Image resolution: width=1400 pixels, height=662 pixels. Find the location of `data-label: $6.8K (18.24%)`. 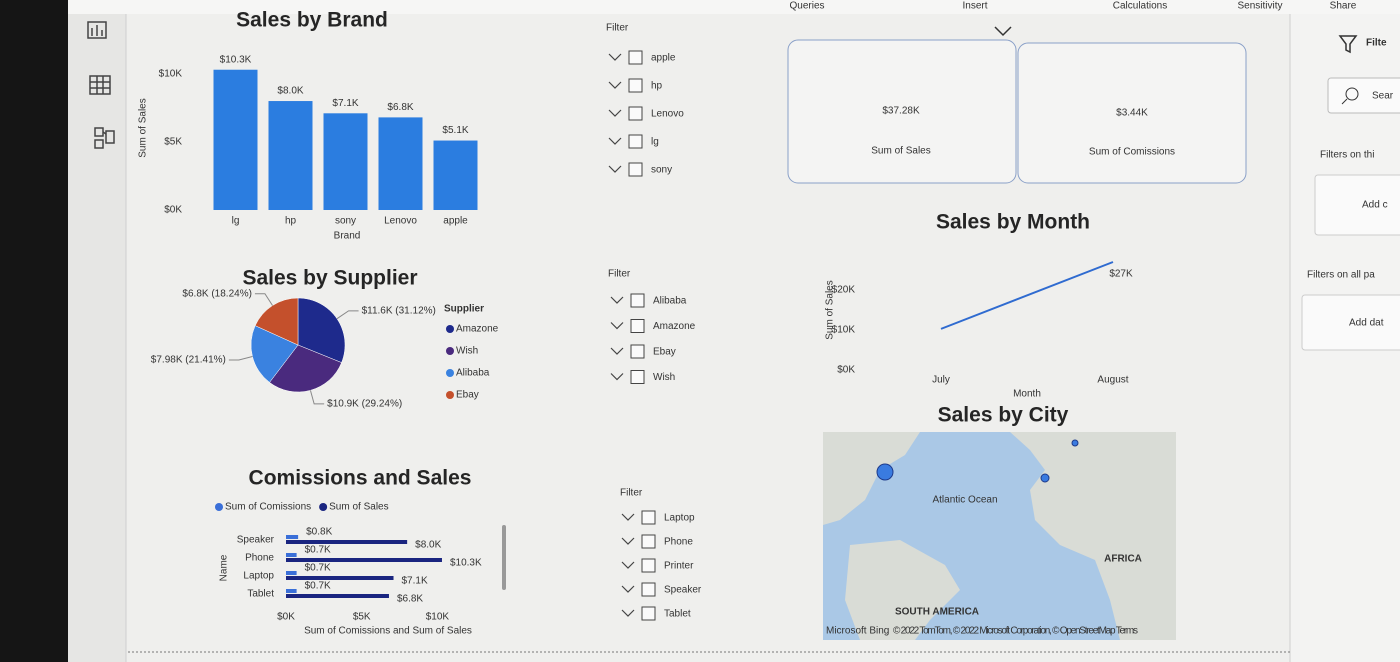

data-label: $6.8K (18.24%) is located at coordinates (217, 293).